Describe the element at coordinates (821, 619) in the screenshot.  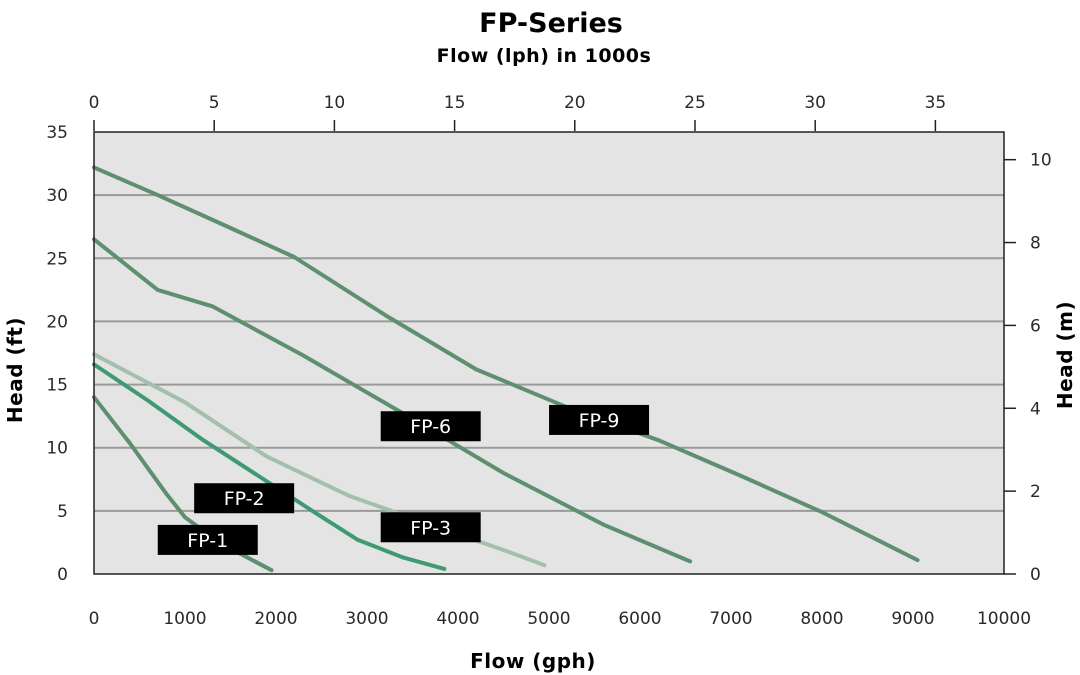
I see `x-tick-label: 8000` at that location.